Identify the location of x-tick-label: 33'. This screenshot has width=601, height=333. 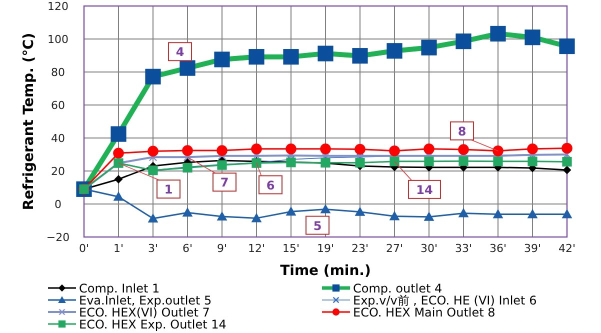
(463, 248).